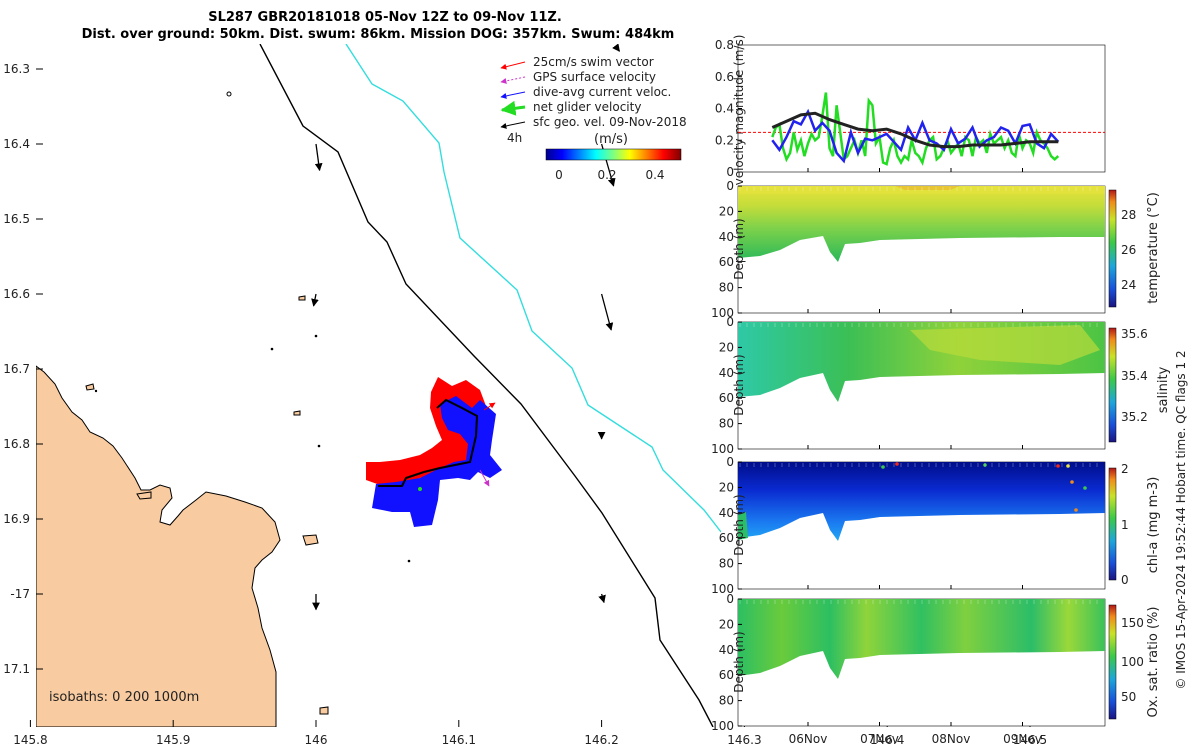  Describe the element at coordinates (513, 95) in the screenshot. I see `blue-arrow-icon` at that location.